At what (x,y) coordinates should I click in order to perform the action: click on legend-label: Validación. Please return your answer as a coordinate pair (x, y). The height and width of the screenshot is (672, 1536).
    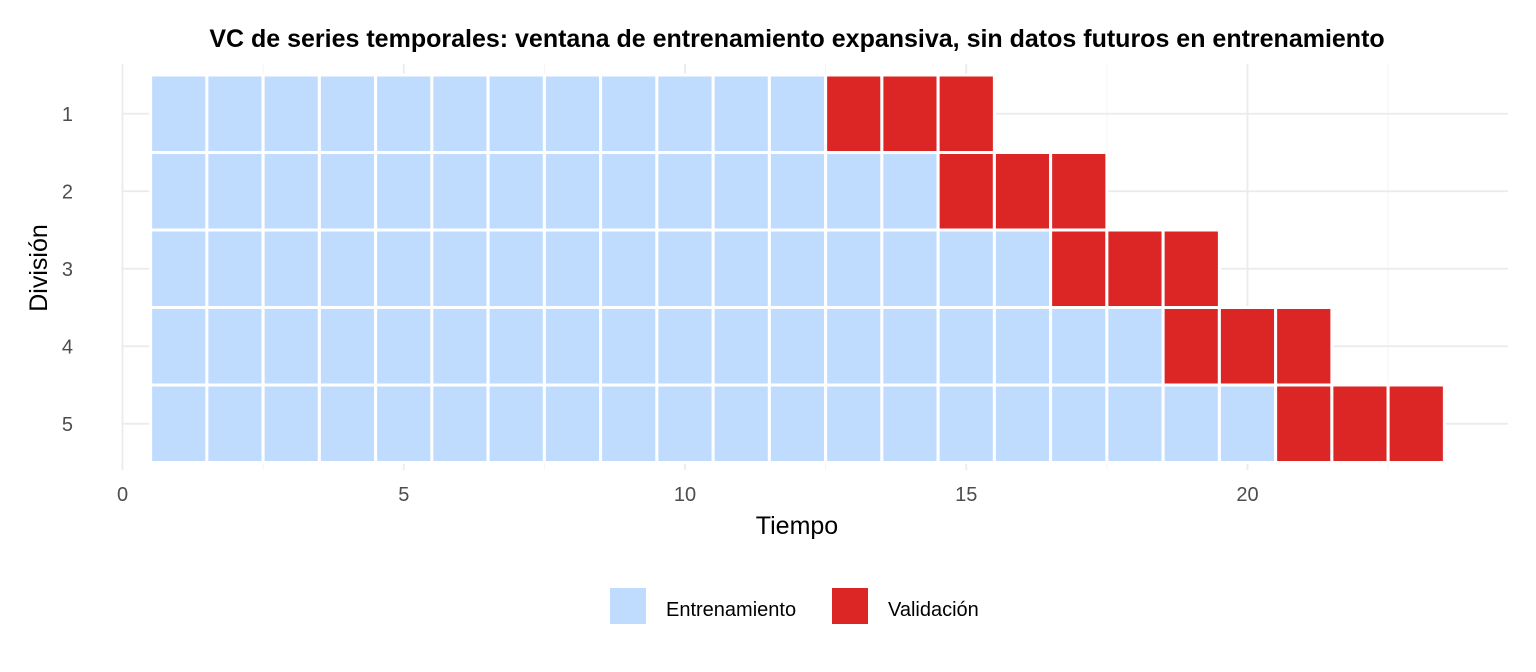
    Looking at the image, I should click on (933, 610).